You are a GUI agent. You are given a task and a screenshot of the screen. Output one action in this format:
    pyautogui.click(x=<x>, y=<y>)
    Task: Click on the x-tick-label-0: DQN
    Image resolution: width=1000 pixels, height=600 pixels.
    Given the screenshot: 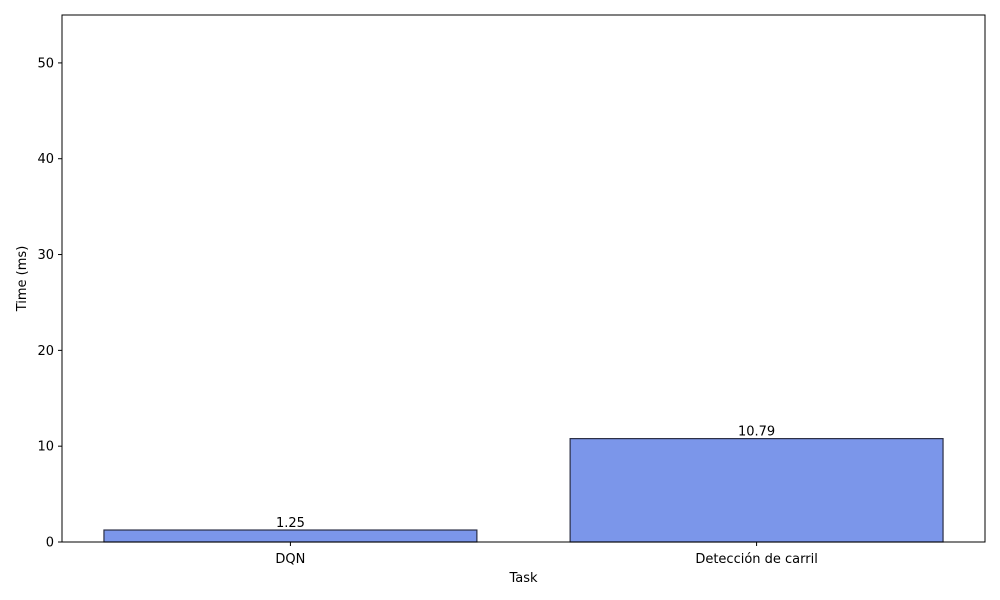 What is the action you would take?
    pyautogui.click(x=290, y=559)
    